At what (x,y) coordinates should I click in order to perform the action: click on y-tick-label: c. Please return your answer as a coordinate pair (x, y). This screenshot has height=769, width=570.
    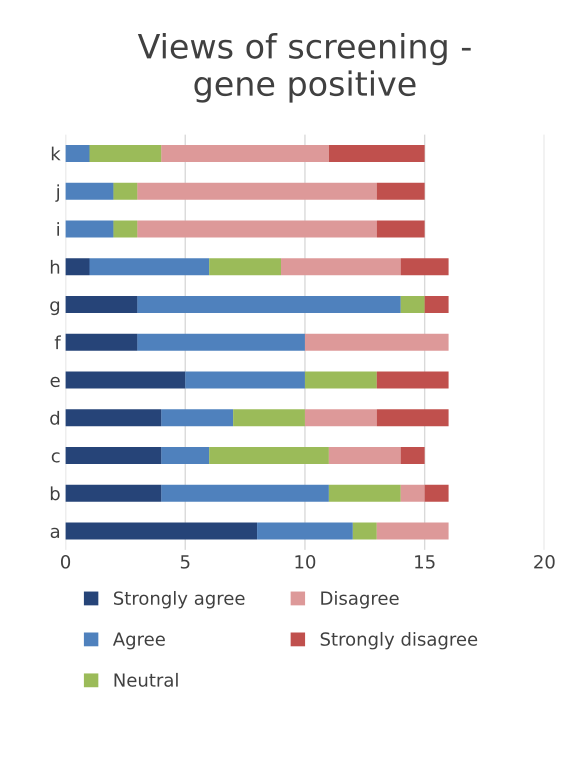
    Looking at the image, I should click on (56, 457).